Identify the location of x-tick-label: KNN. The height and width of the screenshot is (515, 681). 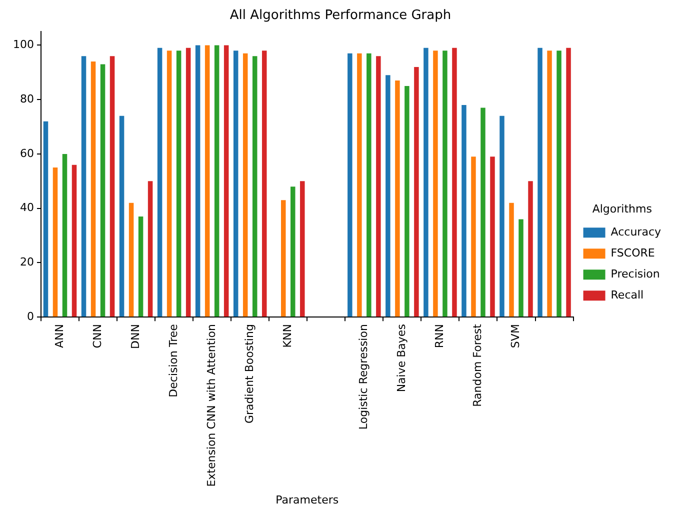
(287, 336).